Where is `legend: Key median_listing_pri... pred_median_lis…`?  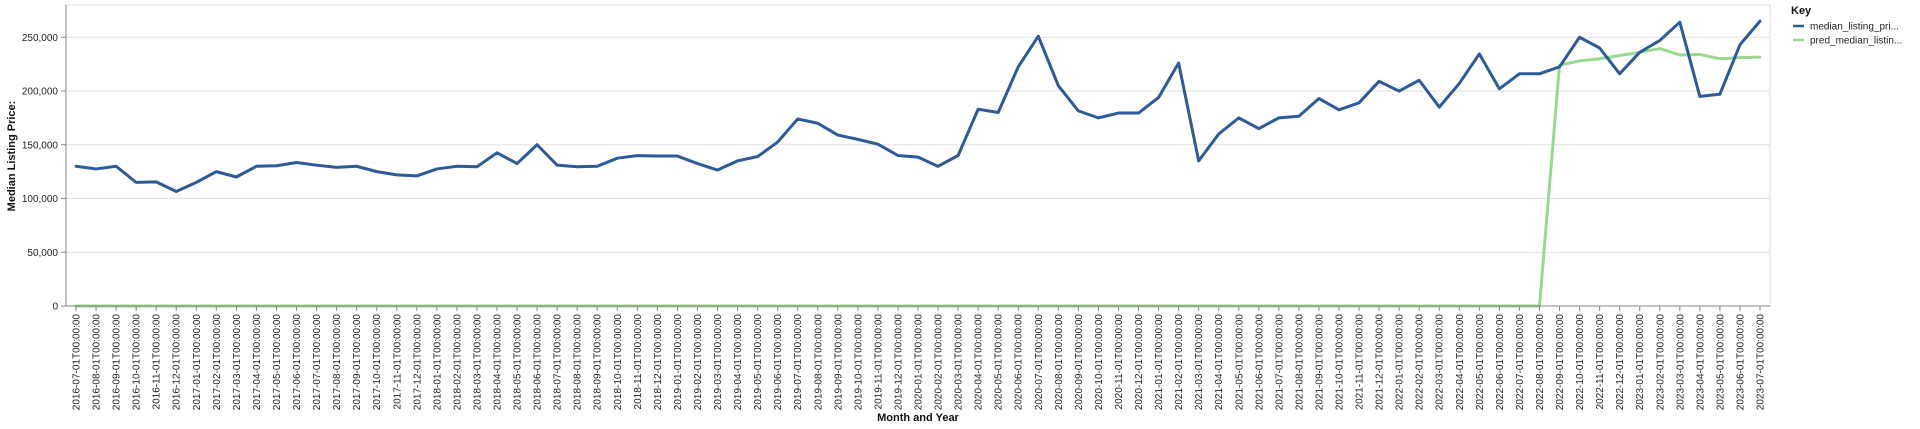 legend: Key median_listing_pri... pred_median_lis… is located at coordinates (1846, 26).